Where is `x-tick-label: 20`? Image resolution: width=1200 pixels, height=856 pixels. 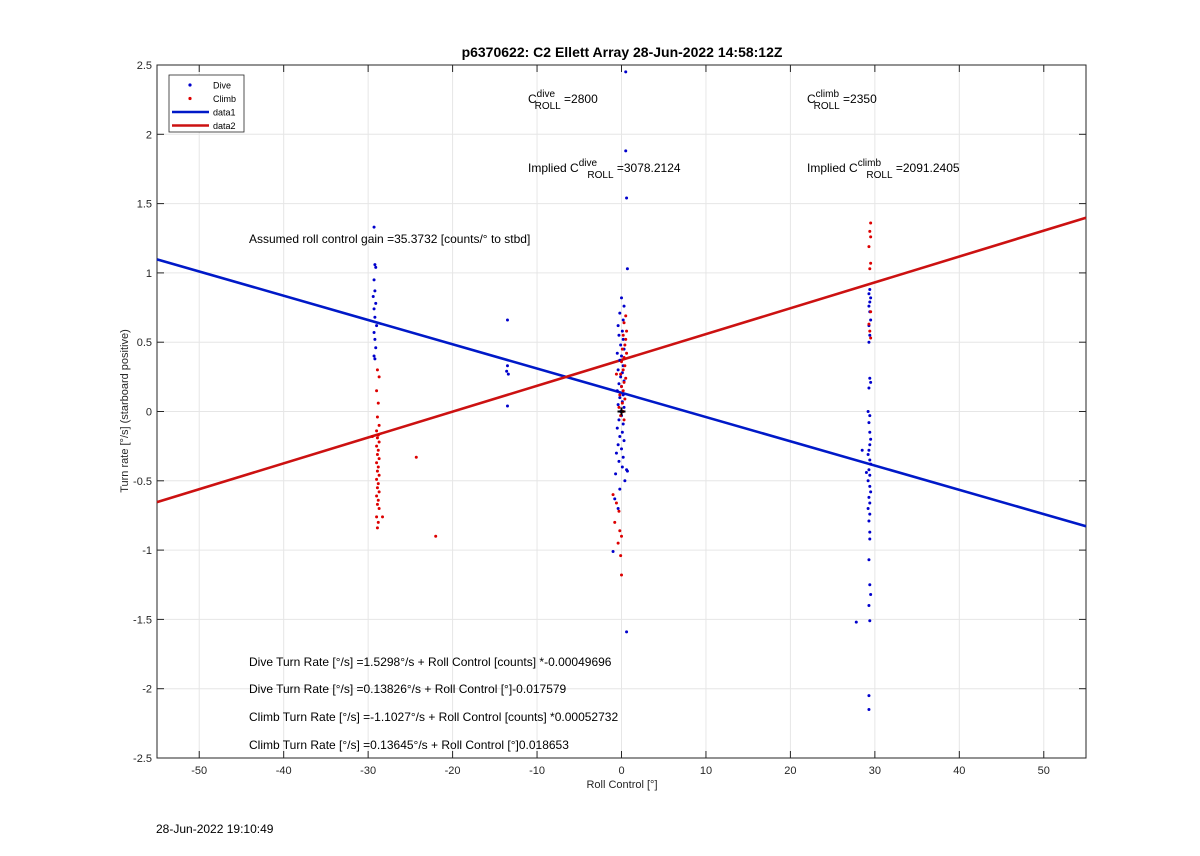 x-tick-label: 20 is located at coordinates (790, 771).